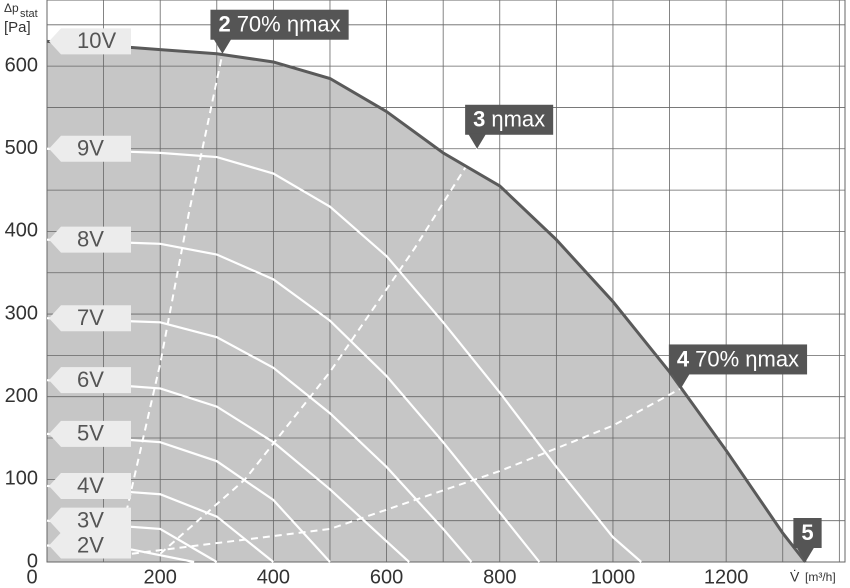  Describe the element at coordinates (726, 577) in the screenshot. I see `x-tick-label: 1200` at that location.